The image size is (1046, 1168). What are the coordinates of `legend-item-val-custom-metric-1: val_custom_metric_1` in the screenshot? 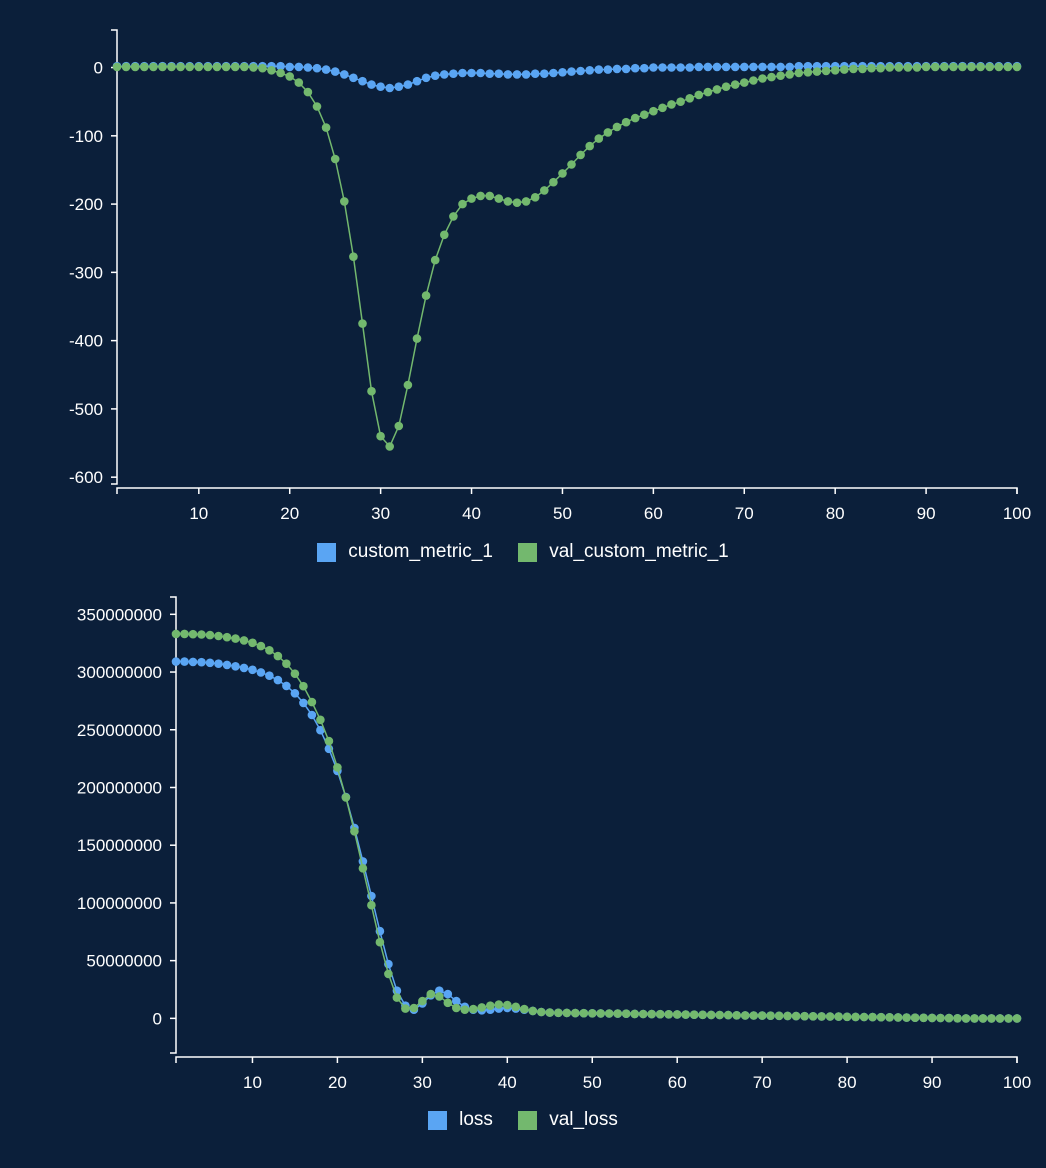 It's located at (623, 552).